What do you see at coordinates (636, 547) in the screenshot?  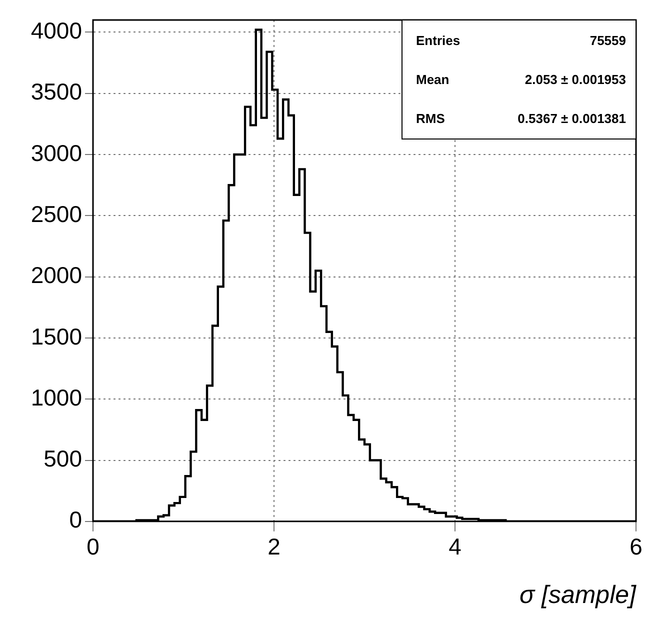 I see `x-tick-label: 6` at bounding box center [636, 547].